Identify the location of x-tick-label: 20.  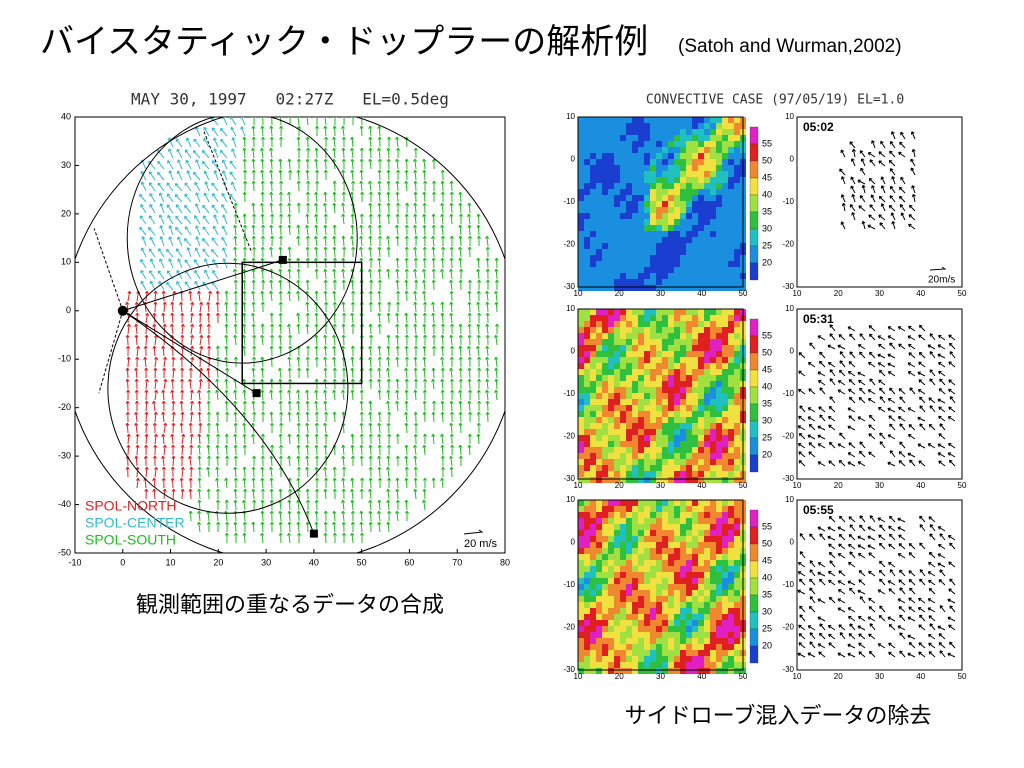
(838, 293).